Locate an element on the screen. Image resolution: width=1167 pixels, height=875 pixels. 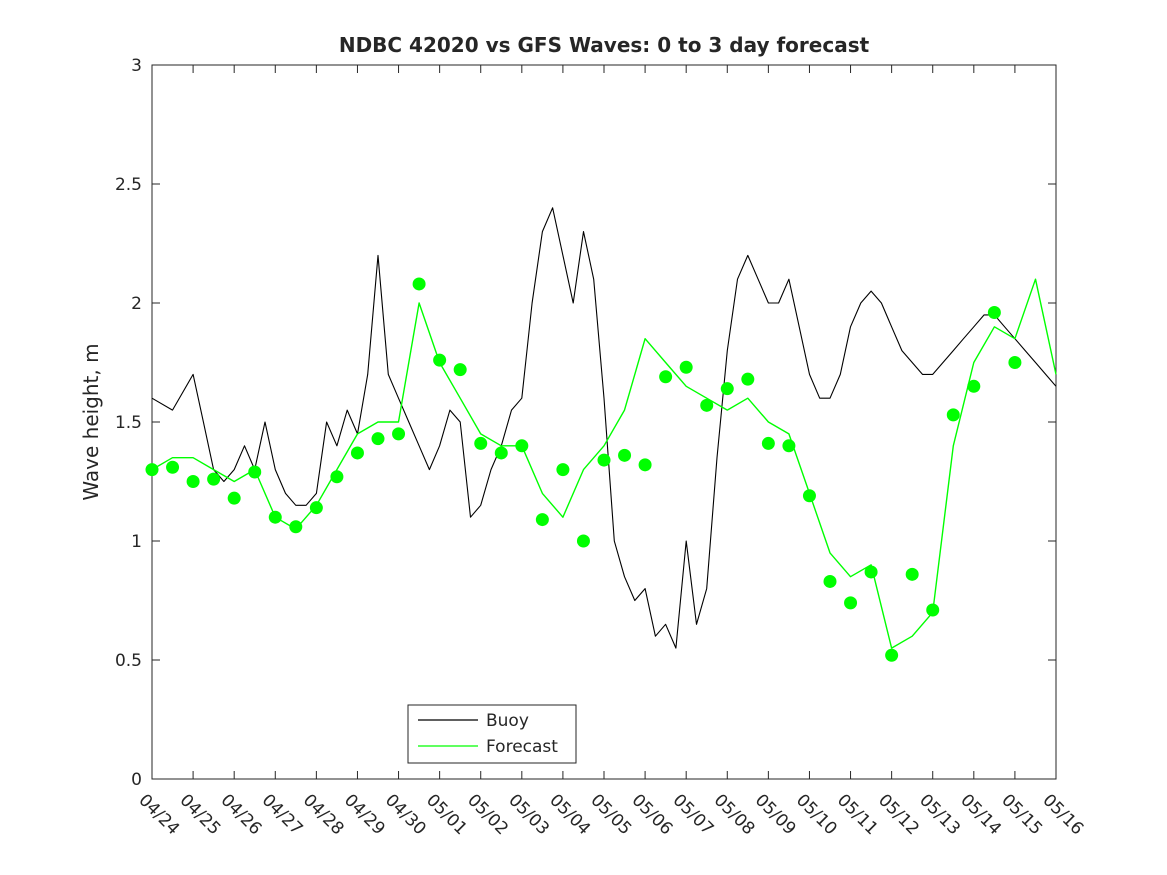
legend-label-forecast: Forecast is located at coordinates (522, 747).